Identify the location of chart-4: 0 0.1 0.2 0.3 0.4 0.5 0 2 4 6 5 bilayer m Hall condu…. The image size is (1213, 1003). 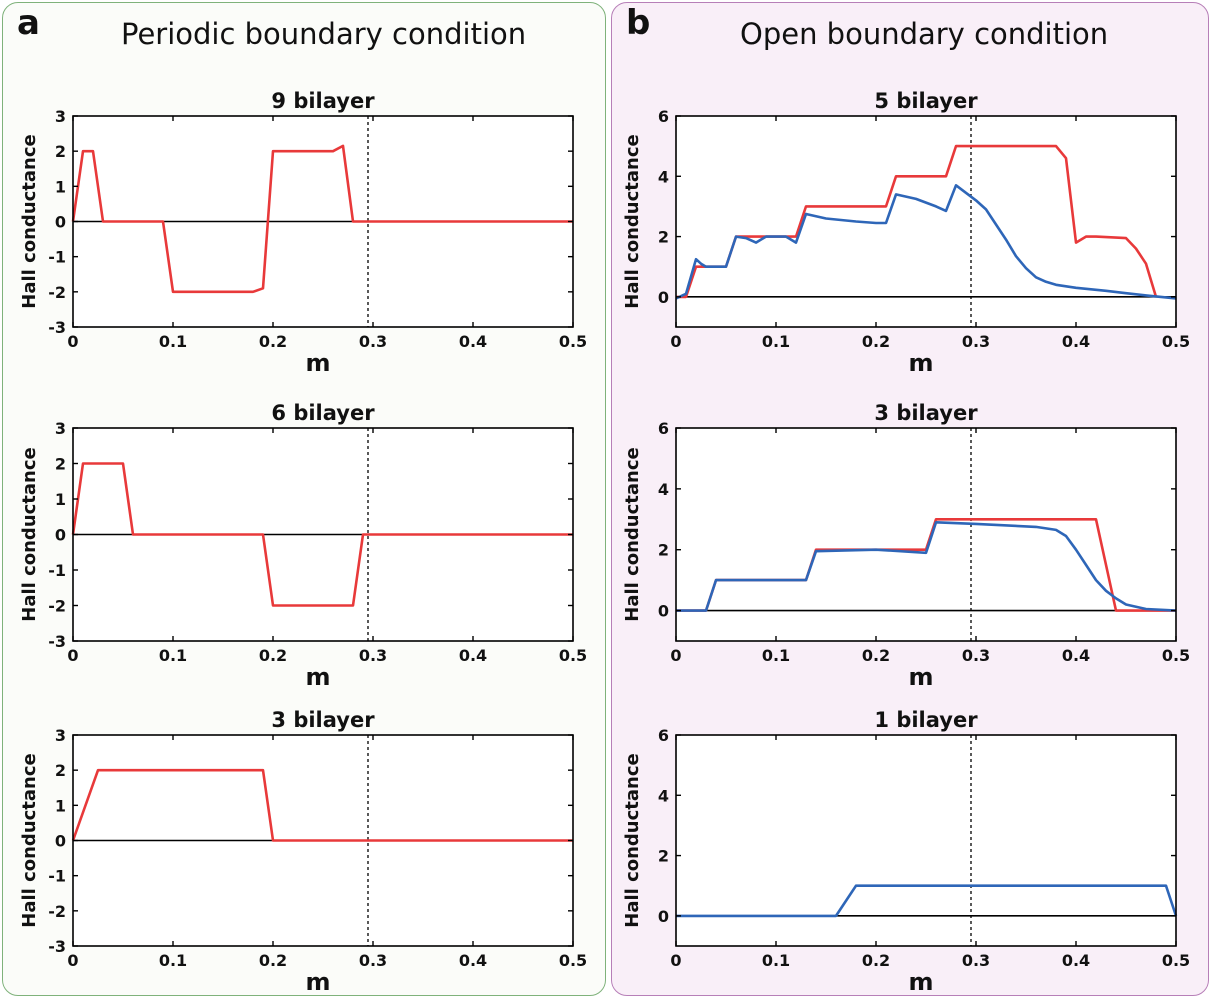
(906, 233).